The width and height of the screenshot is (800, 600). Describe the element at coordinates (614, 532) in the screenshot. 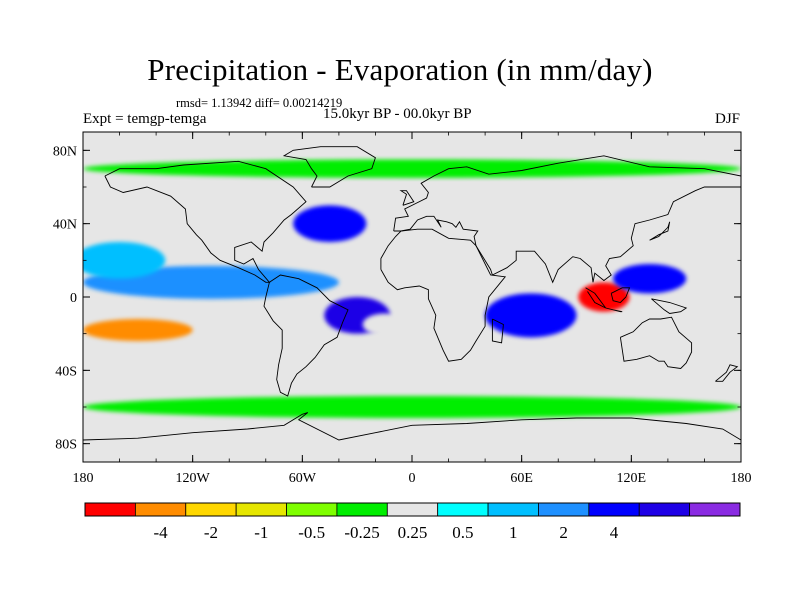

I see `colorbar-label-9: 4` at that location.